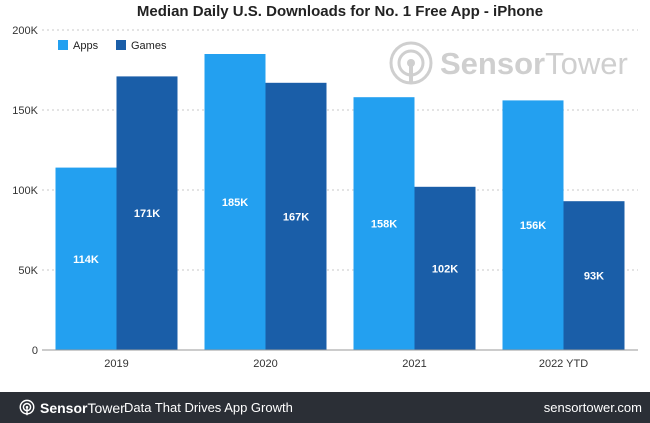 The height and width of the screenshot is (423, 650). Describe the element at coordinates (64, 408) in the screenshot. I see `footer-brand-prefix: Sensor` at that location.